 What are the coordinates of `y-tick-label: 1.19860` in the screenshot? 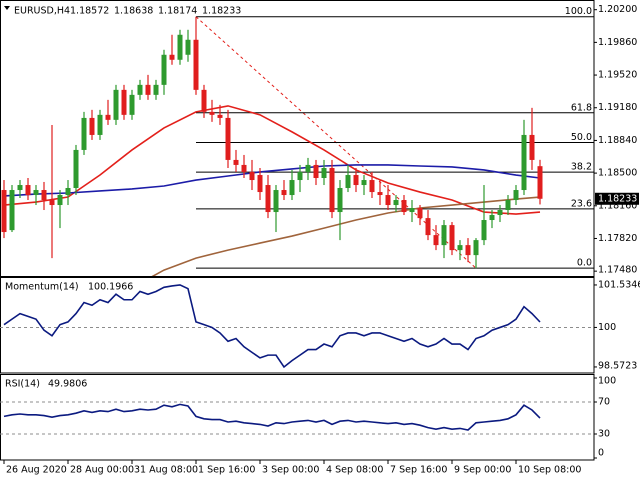 It's located at (617, 42).